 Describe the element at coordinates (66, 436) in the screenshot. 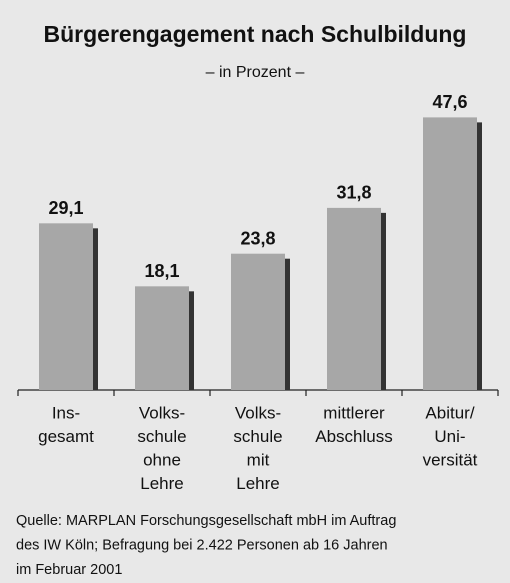

I see `x-tick-label: gesamt` at that location.